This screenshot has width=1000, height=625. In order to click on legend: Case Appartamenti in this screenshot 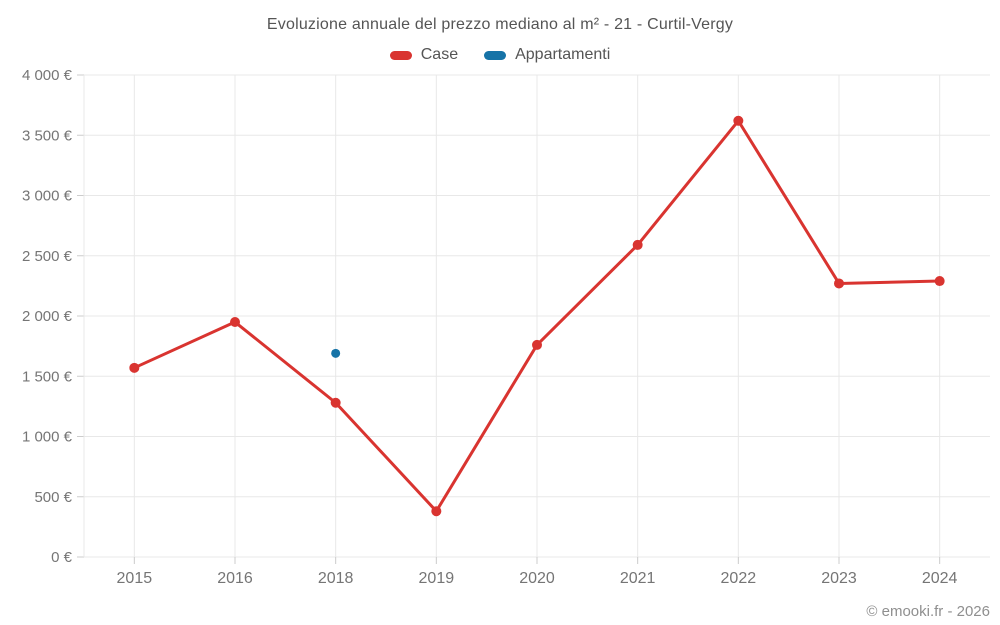, I will do `click(500, 55)`.